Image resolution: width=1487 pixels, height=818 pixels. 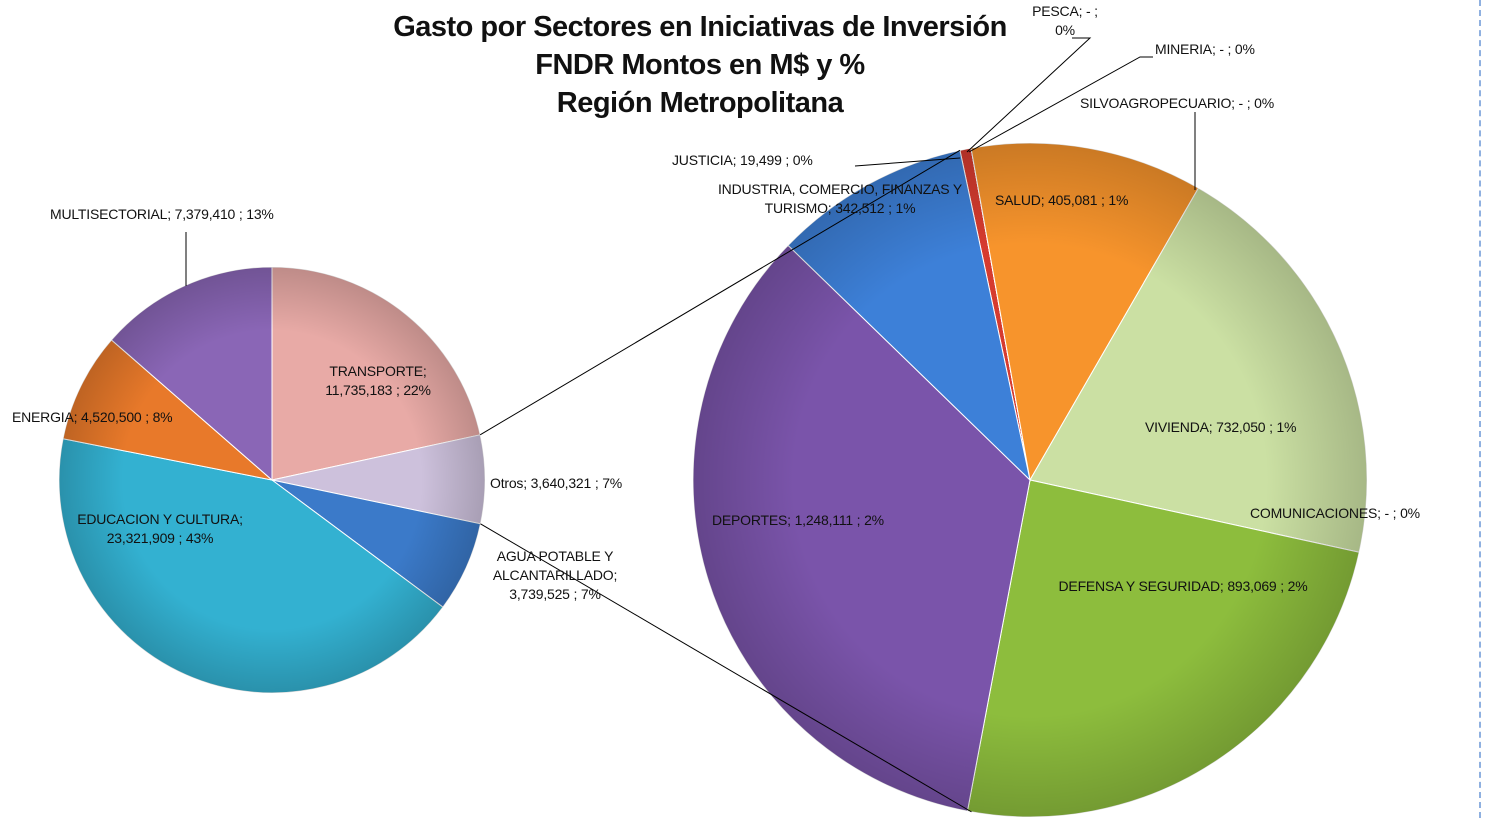 What do you see at coordinates (1241, 427) in the screenshot?
I see `label-part: 732,050` at bounding box center [1241, 427].